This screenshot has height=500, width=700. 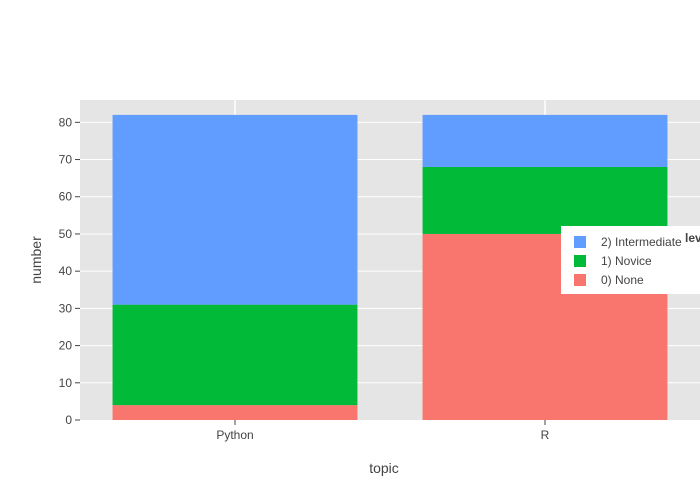 I want to click on legend-label: 1) Novice, so click(x=626, y=261).